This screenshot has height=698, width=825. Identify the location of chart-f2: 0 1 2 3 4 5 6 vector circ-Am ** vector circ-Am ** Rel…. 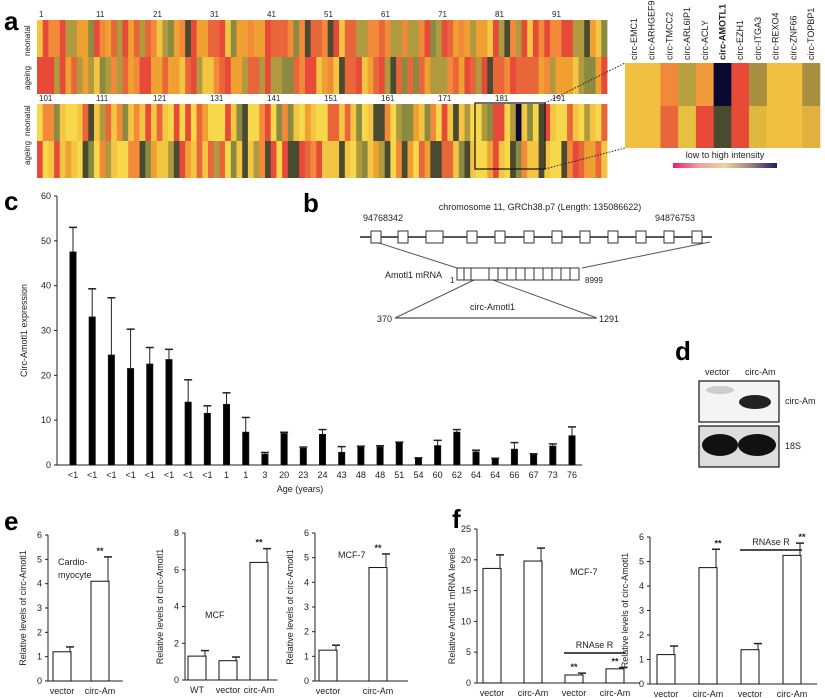
(719, 615).